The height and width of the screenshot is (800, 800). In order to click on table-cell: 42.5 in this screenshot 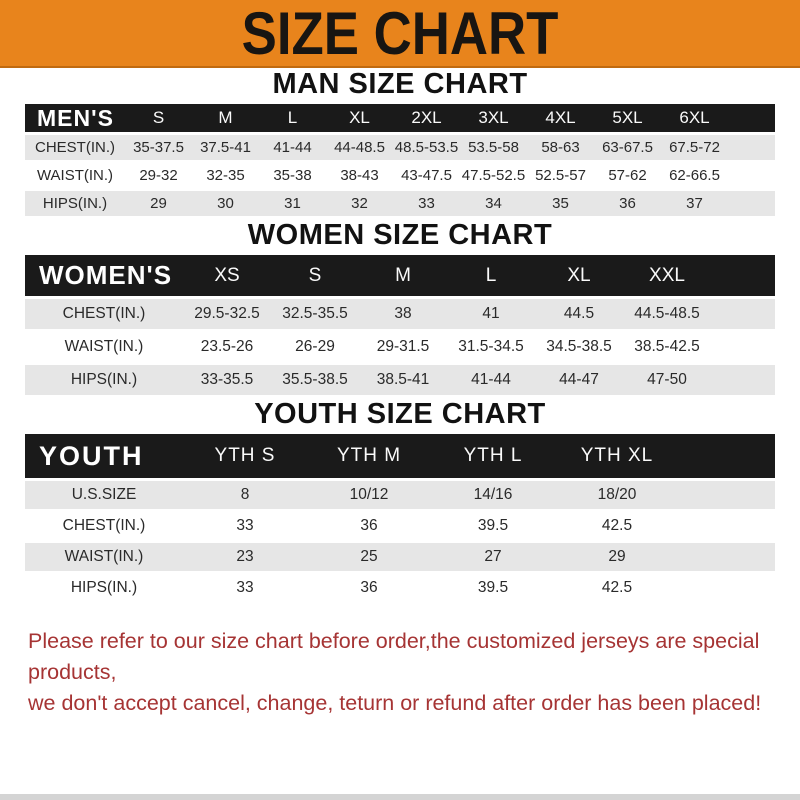, I will do `click(617, 526)`.